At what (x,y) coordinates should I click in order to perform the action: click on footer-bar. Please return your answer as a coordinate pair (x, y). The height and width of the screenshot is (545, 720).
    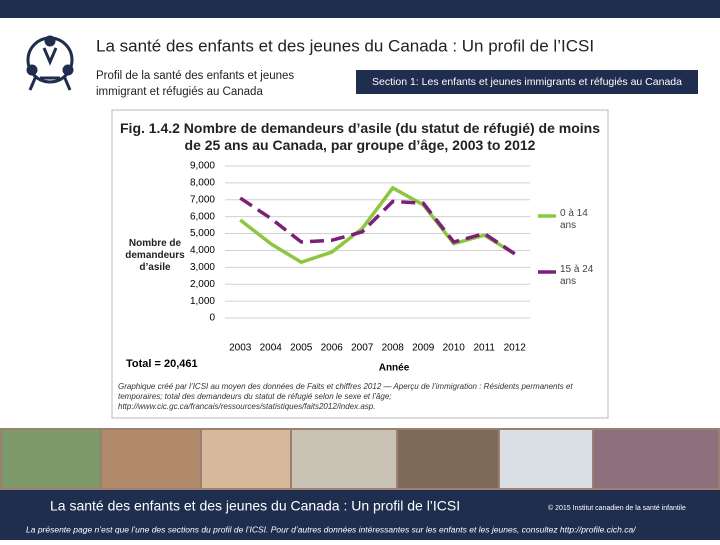
    Looking at the image, I should click on (360, 515).